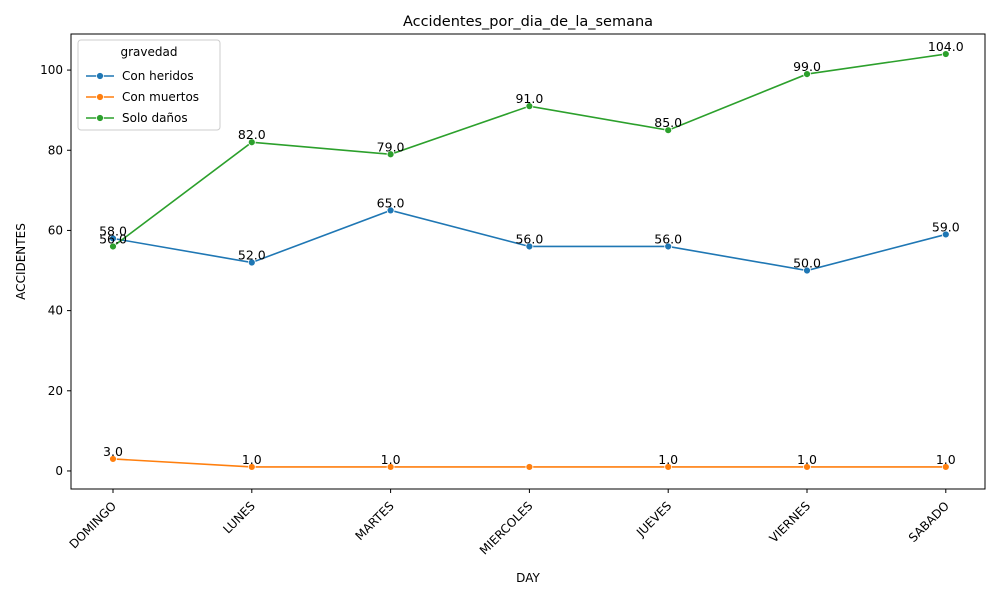 Image resolution: width=1000 pixels, height=600 pixels. I want to click on legend: gravedad Con heridos Con muertos Solo daños, so click(149, 85).